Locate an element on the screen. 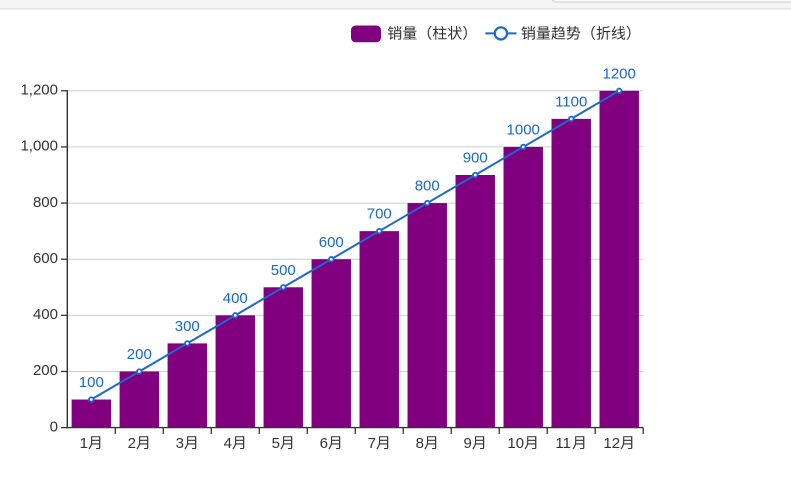 This screenshot has width=791, height=499. svg-text: 700 is located at coordinates (379, 214).